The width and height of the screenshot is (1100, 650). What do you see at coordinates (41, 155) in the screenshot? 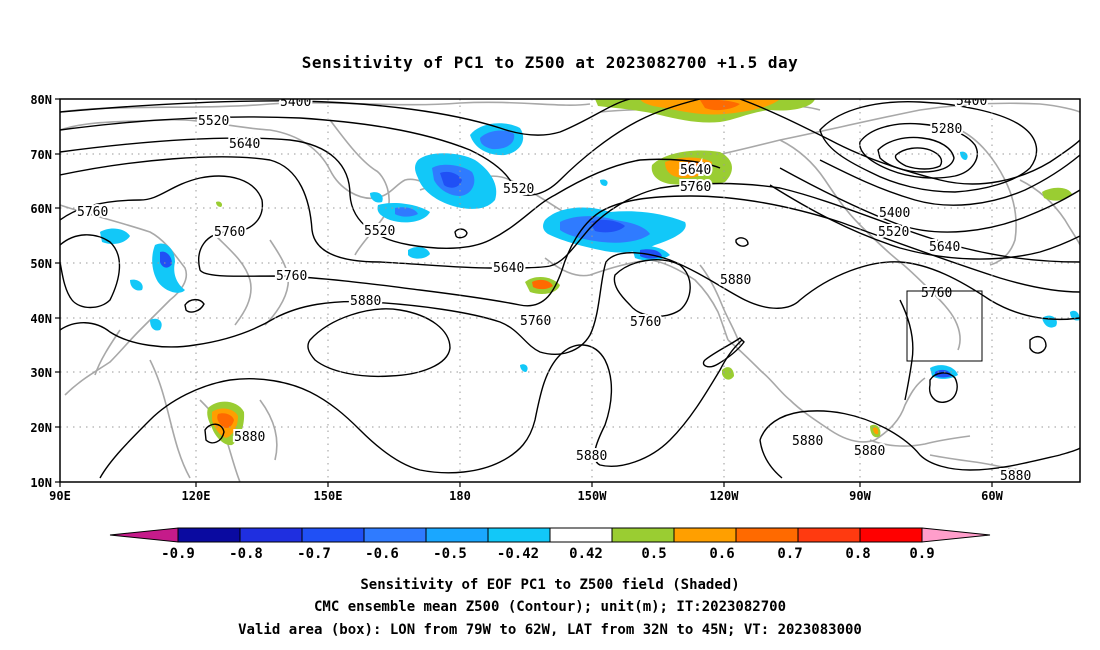
I see `lat-label: 70N` at bounding box center [41, 155].